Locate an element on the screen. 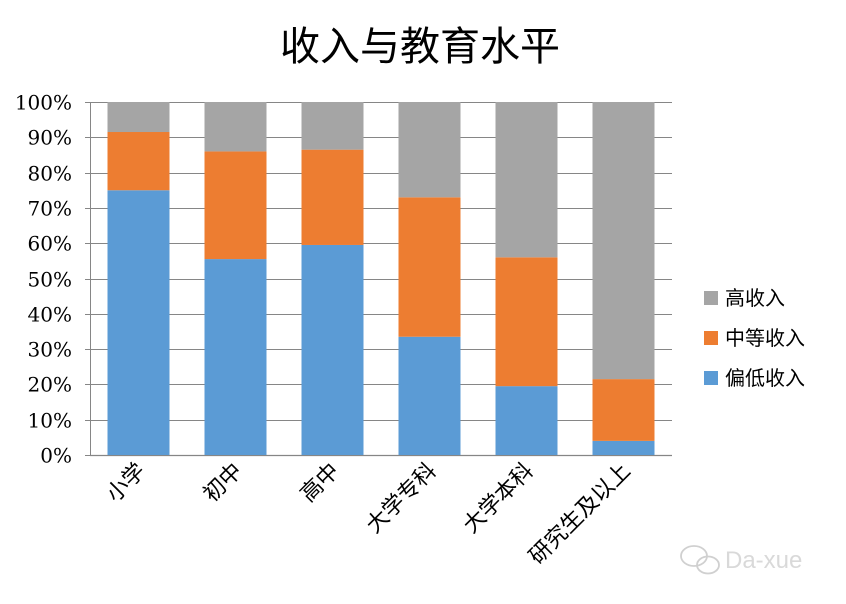 Image resolution: width=846 pixels, height=604 pixels. y-axis-ticks: 0% 10% 20% 30% 40% 50% 60% 70% 80% 90% 100% is located at coordinates (43, 279).